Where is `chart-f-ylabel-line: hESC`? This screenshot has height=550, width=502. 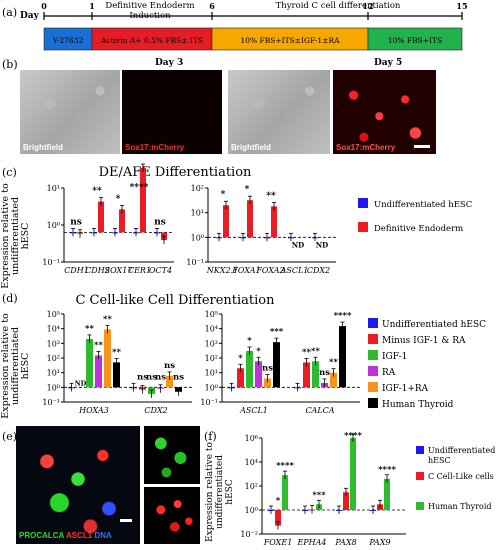 chart-f-ylabel-line: hESC is located at coordinates (230, 492).